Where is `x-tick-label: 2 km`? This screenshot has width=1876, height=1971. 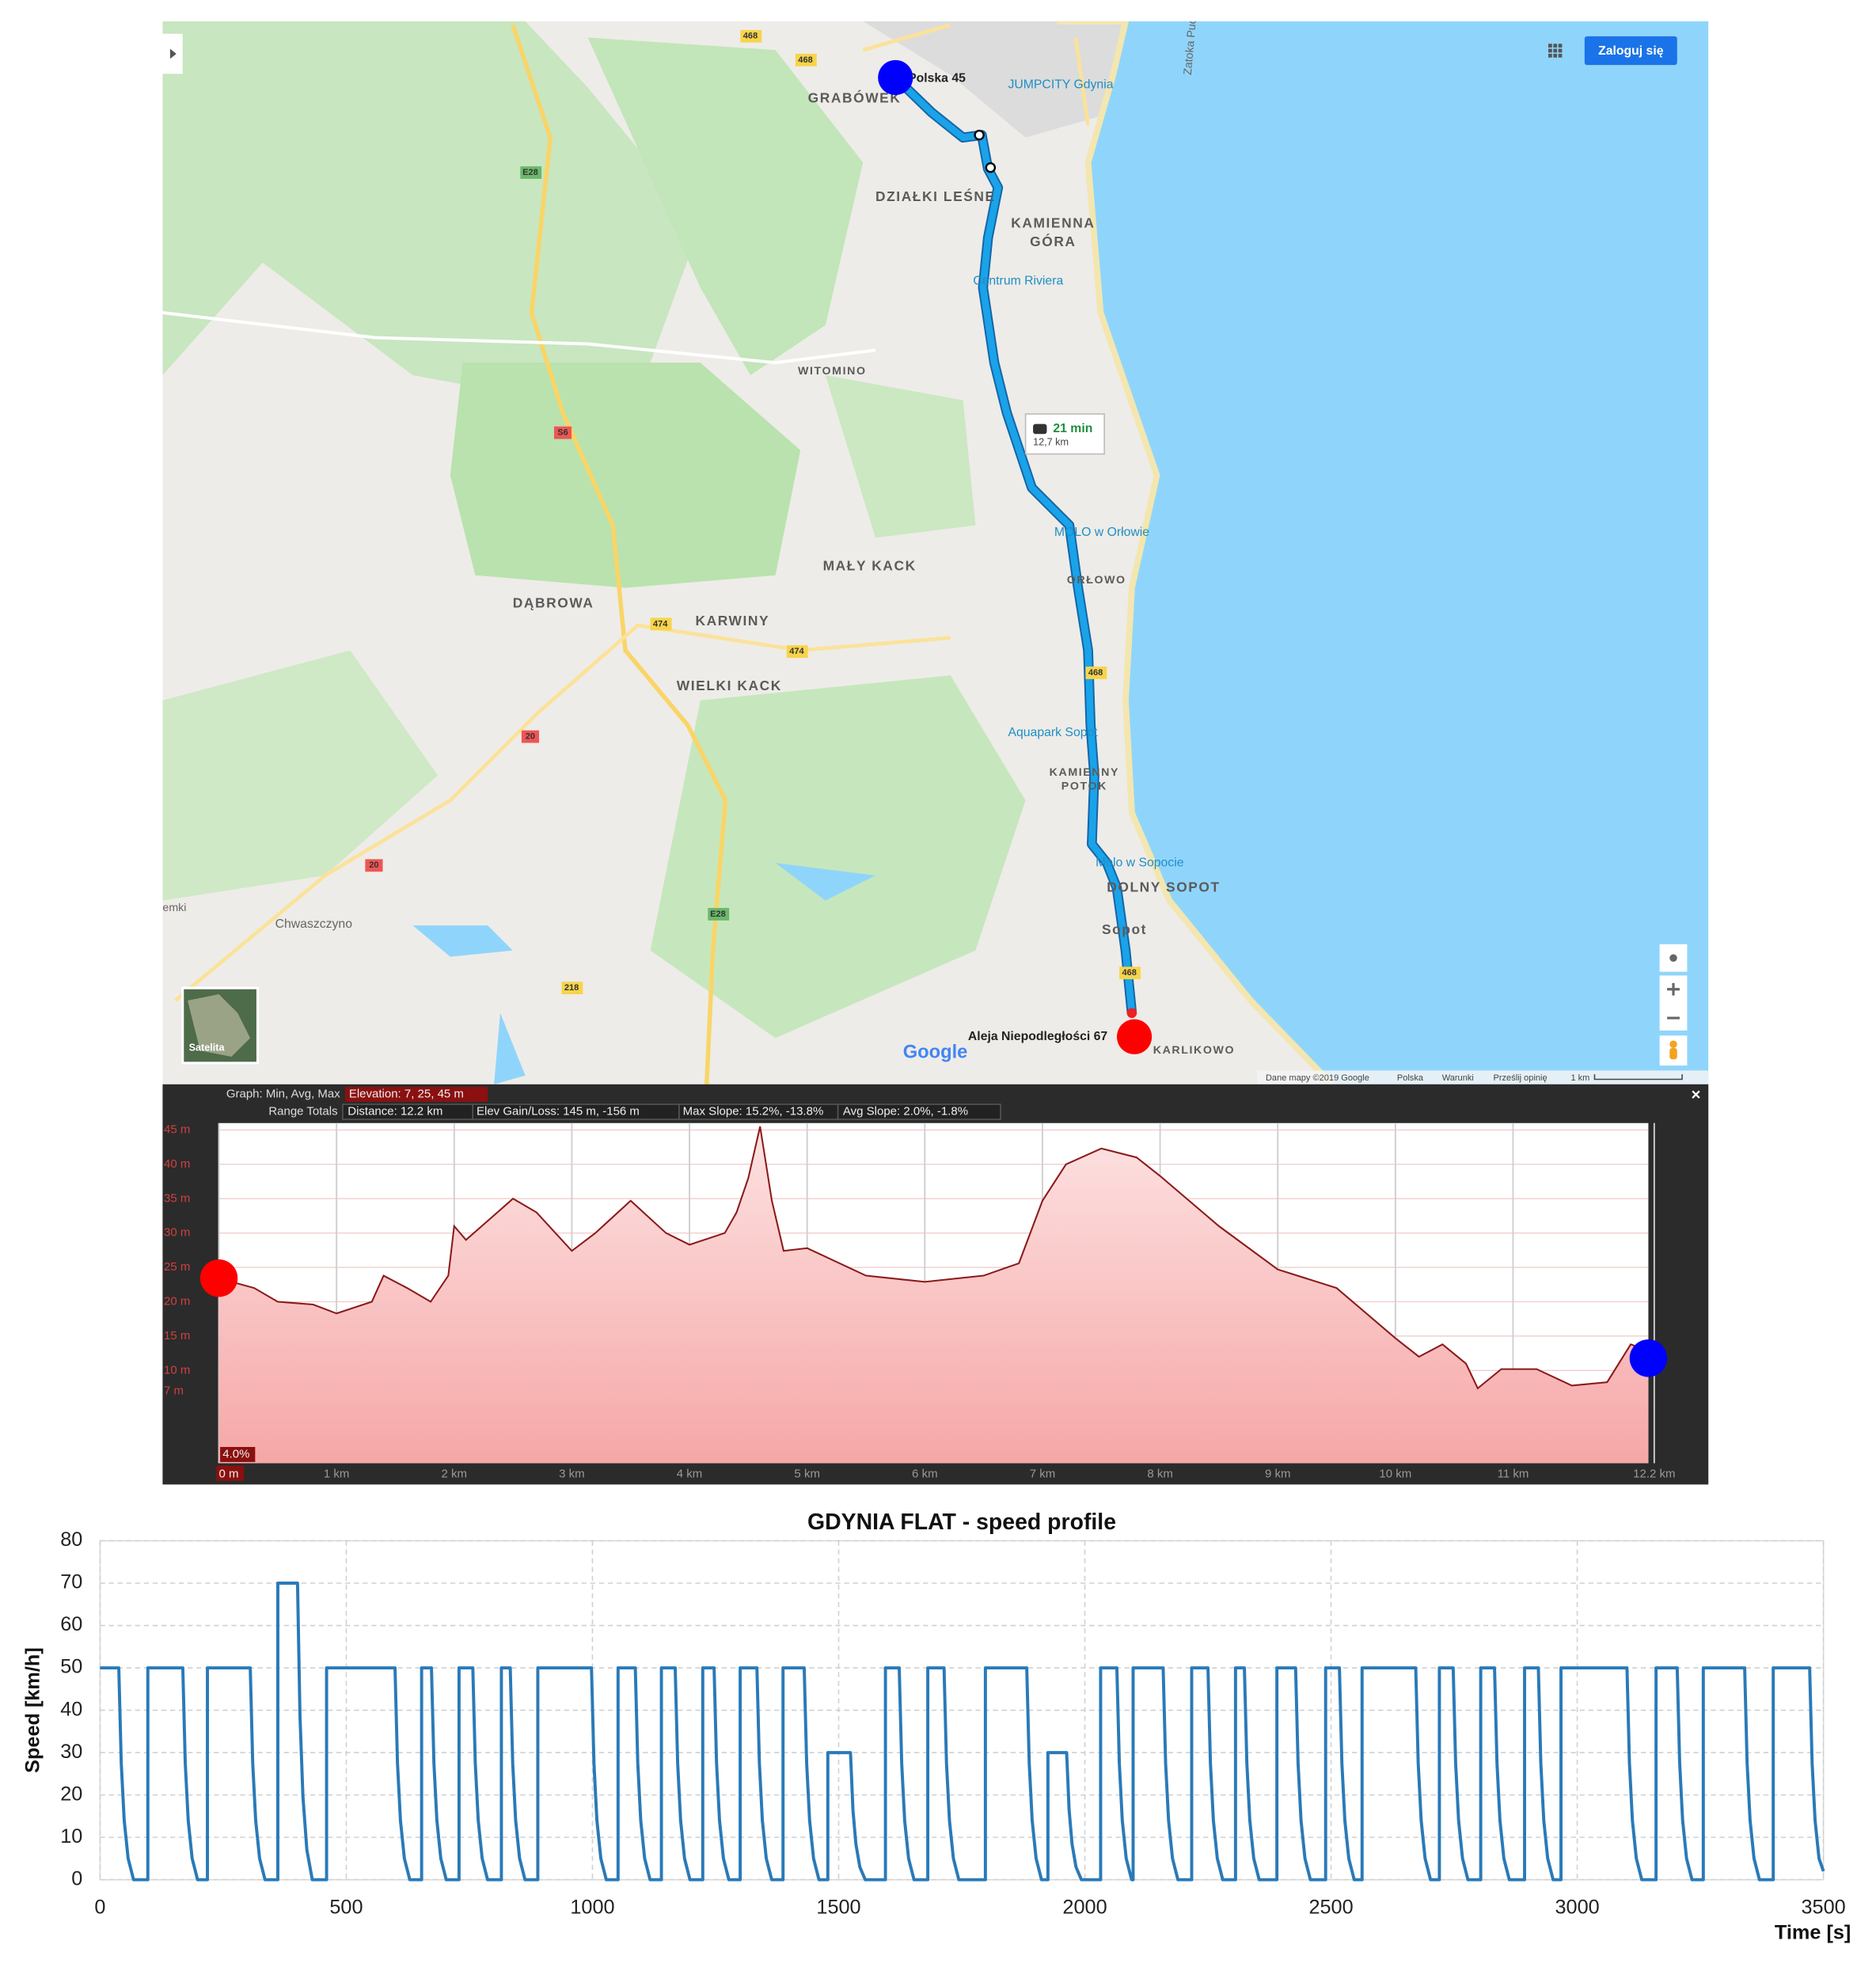 x-tick-label: 2 km is located at coordinates (455, 1474).